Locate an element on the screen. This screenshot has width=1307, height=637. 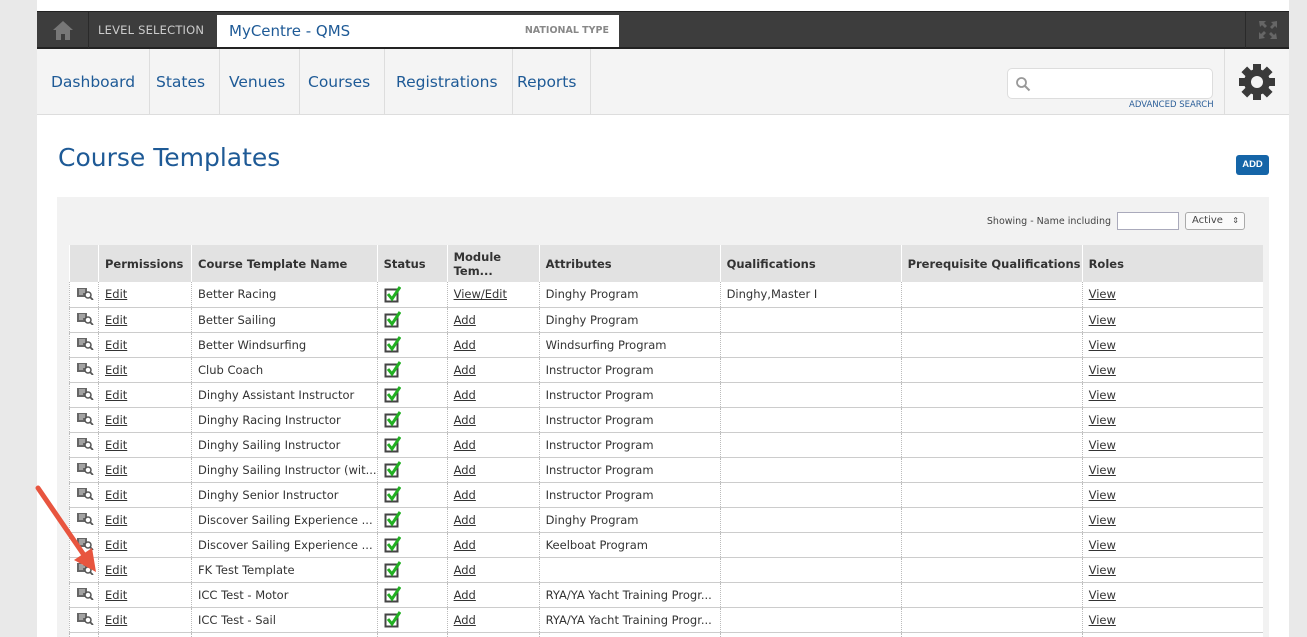
expand-button is located at coordinates (1267, 30).